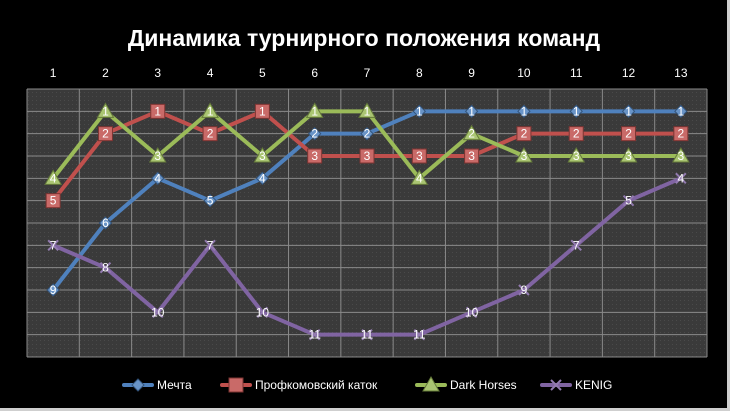 The height and width of the screenshot is (414, 730). Describe the element at coordinates (471, 73) in the screenshot. I see `x-tick-label: 9` at that location.